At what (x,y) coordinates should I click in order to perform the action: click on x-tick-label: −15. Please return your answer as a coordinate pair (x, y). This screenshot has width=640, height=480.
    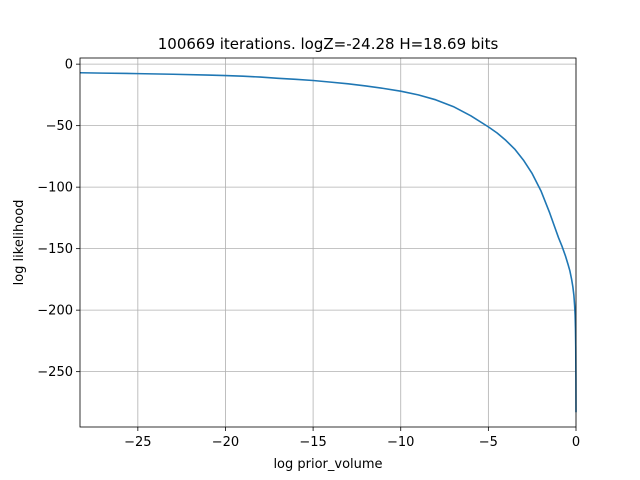
    Looking at the image, I should click on (312, 442).